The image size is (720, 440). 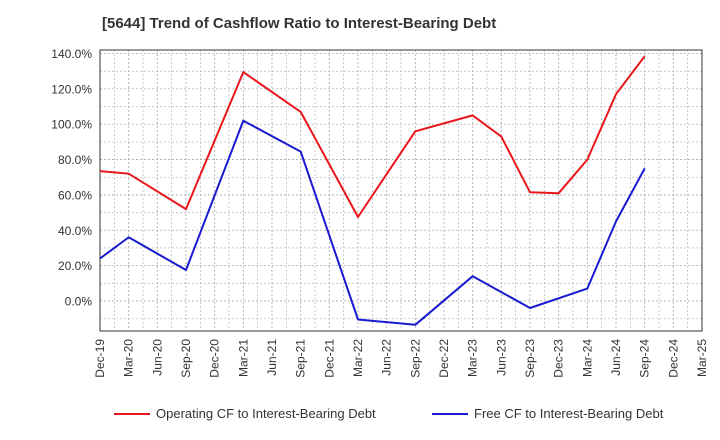 What do you see at coordinates (444, 358) in the screenshot?
I see `x-tick-label: Dec-22` at bounding box center [444, 358].